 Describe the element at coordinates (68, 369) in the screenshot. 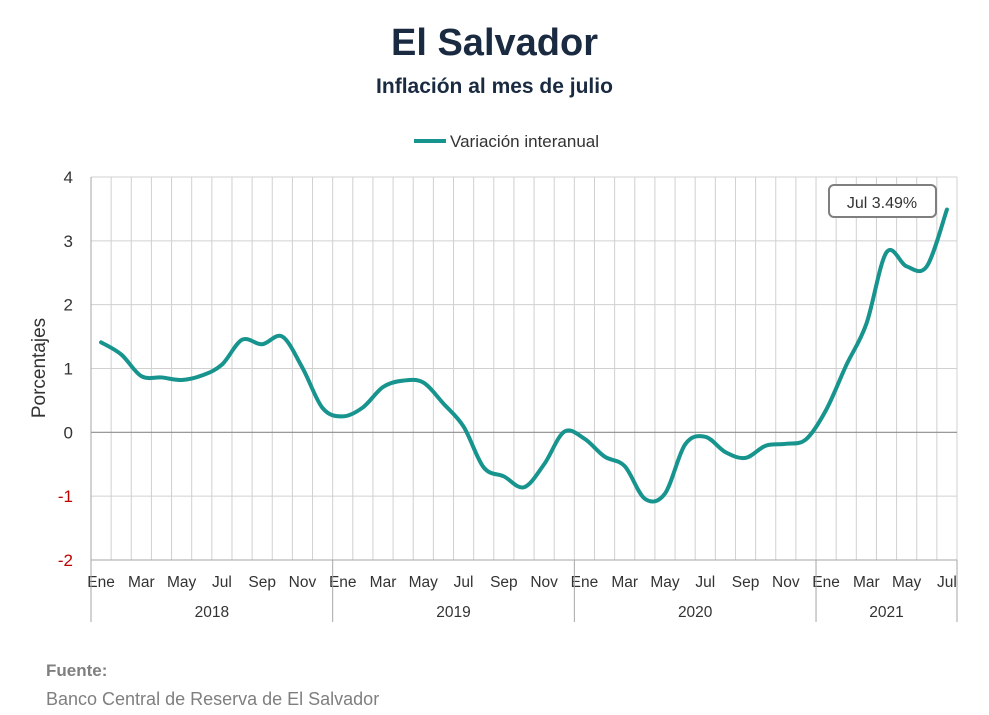

I see `y-tick-label: 1` at that location.